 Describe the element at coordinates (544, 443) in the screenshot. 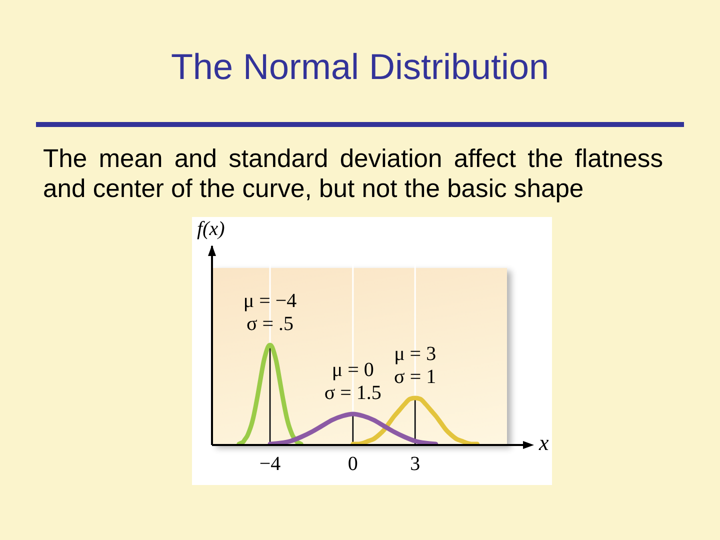

I see `x-axis-title: x` at that location.